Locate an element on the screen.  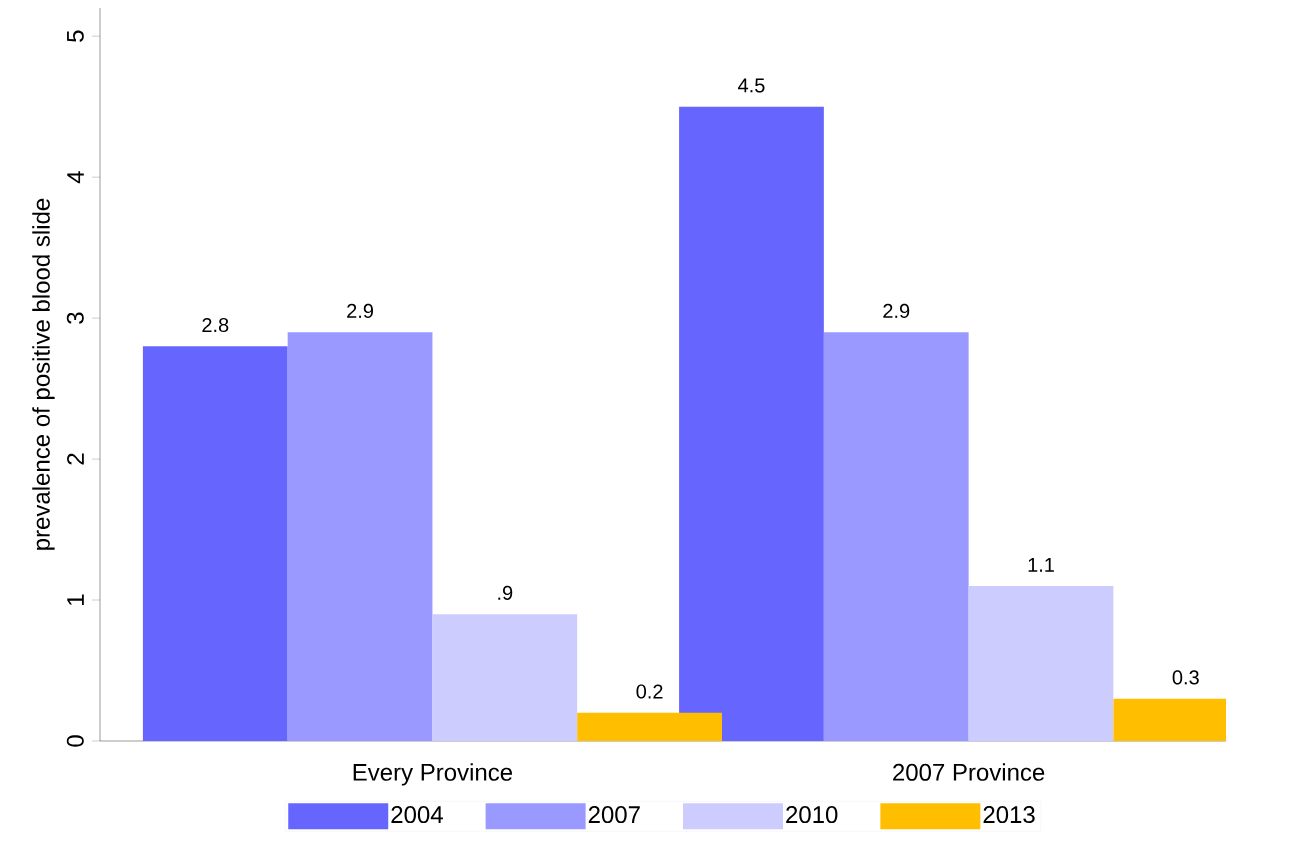
y-tick-label: 4 is located at coordinates (75, 177).